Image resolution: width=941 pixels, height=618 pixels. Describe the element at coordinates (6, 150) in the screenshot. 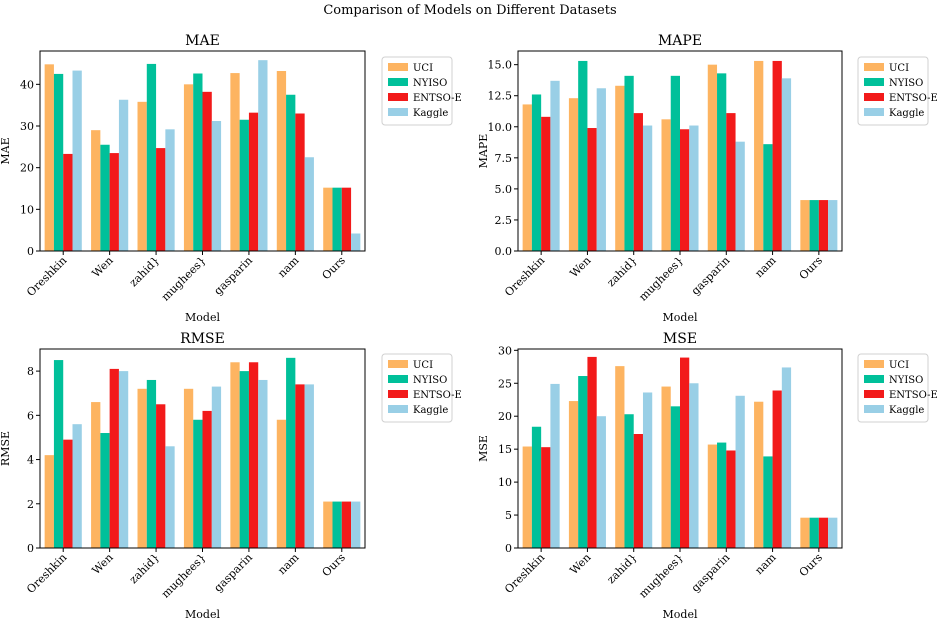

I see `y-axis-label: MAE` at that location.